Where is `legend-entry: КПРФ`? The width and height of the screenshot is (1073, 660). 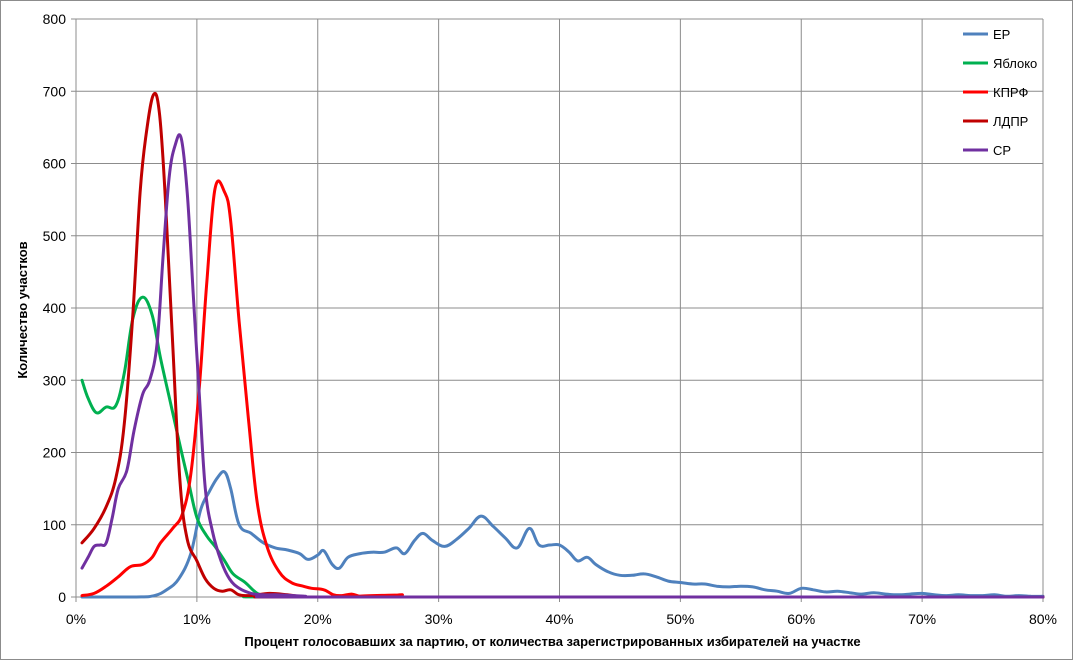
legend-entry: КПРФ is located at coordinates (1010, 92).